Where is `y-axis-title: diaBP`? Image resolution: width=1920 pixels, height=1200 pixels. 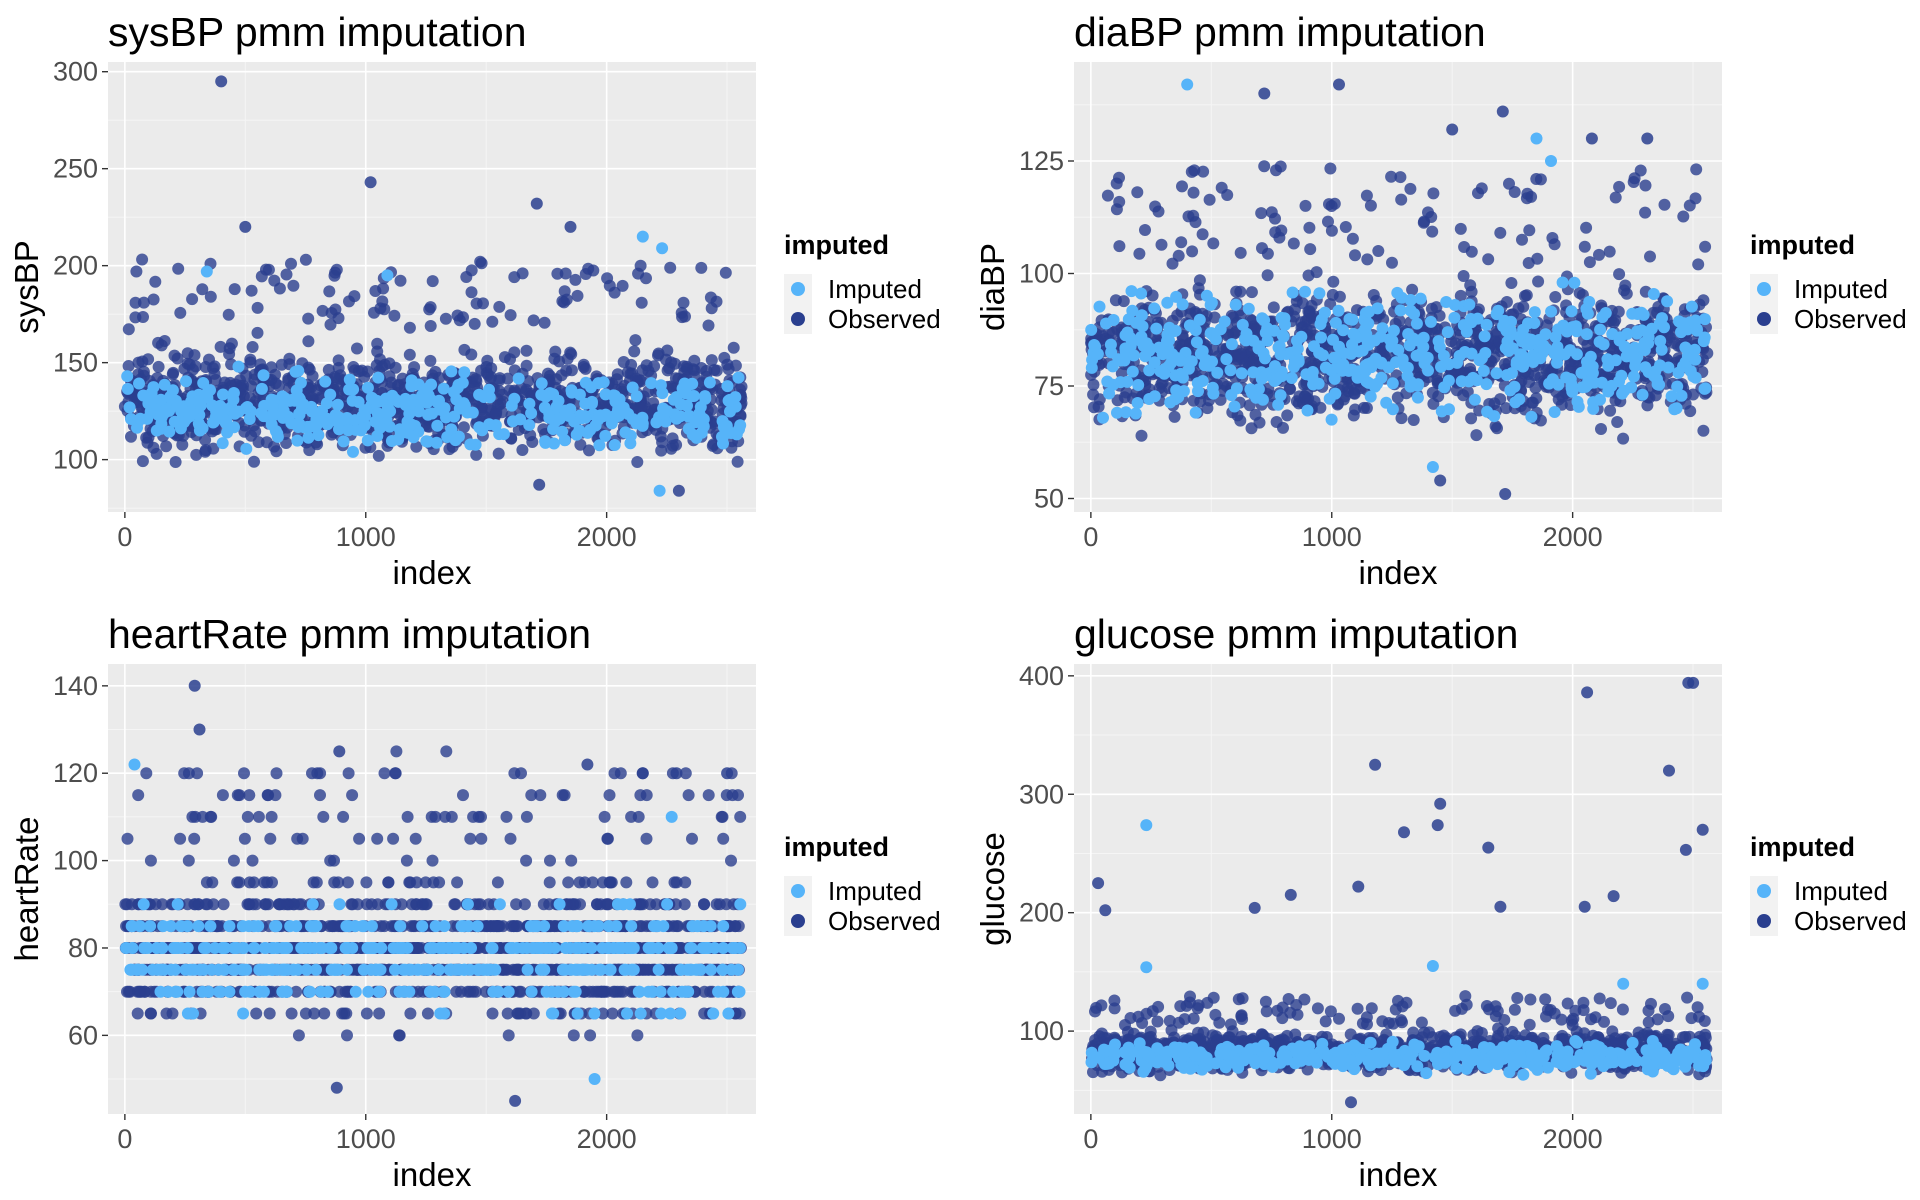
y-axis-title: diaBP is located at coordinates (992, 287).